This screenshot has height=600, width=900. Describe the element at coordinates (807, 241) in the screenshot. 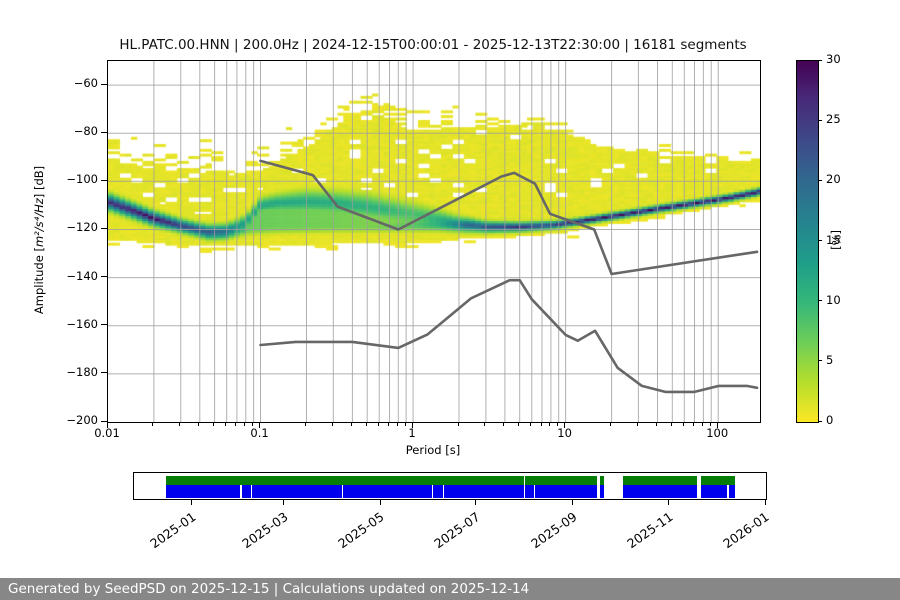

I see `colorbar` at that location.